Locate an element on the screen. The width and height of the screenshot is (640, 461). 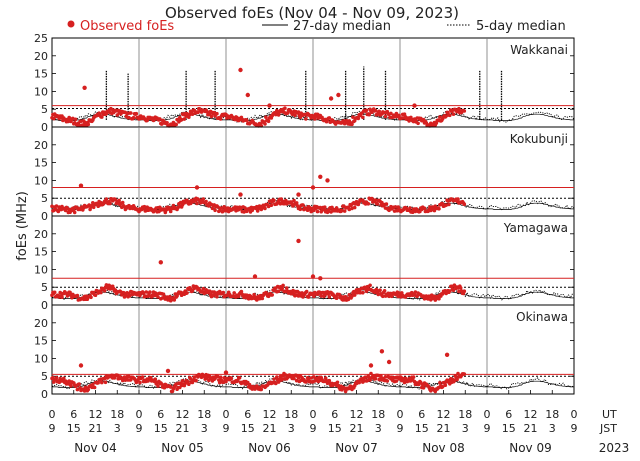
median-27day-line is located at coordinates (313, 384).